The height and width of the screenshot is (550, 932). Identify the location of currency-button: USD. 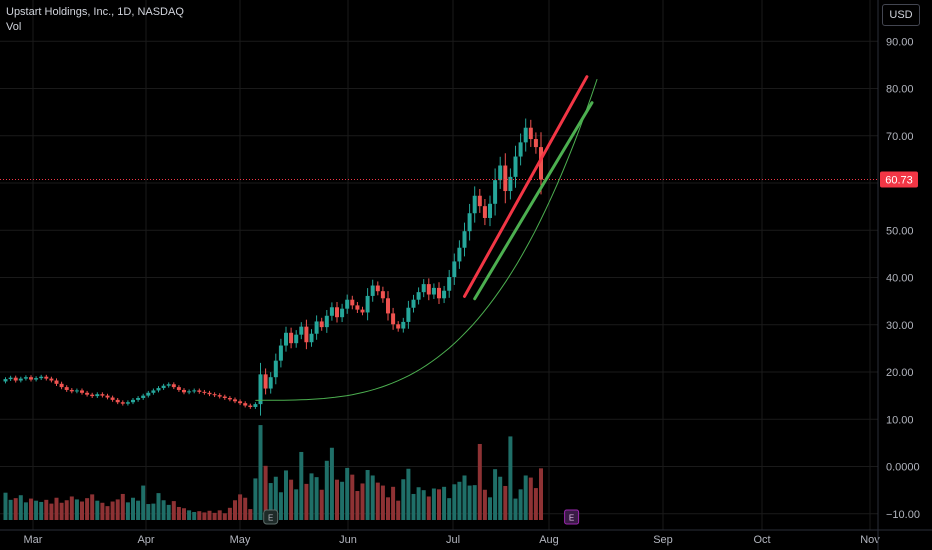
(901, 15).